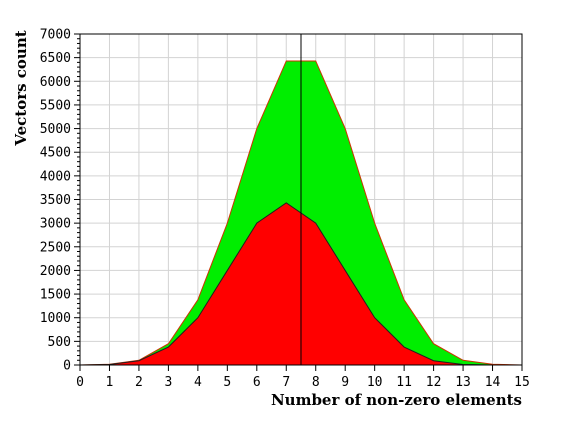 Image resolution: width=576 pixels, height=424 pixels. Describe the element at coordinates (493, 382) in the screenshot. I see `x-tick-label: 14` at that location.